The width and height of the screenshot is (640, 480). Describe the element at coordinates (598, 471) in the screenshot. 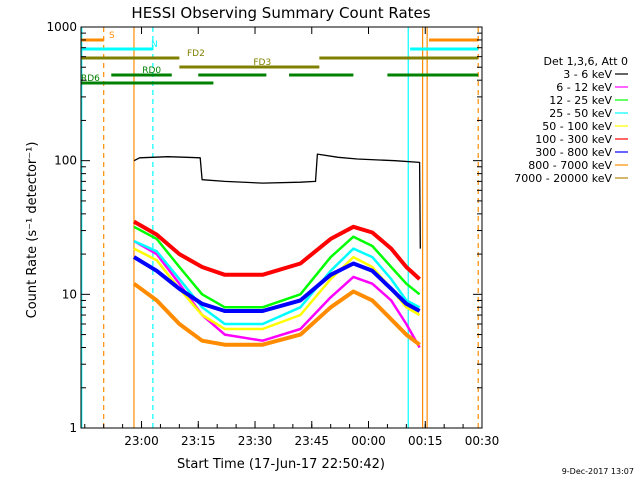

I see `timestamp-label: 9-Dec-2017 13:07` at that location.